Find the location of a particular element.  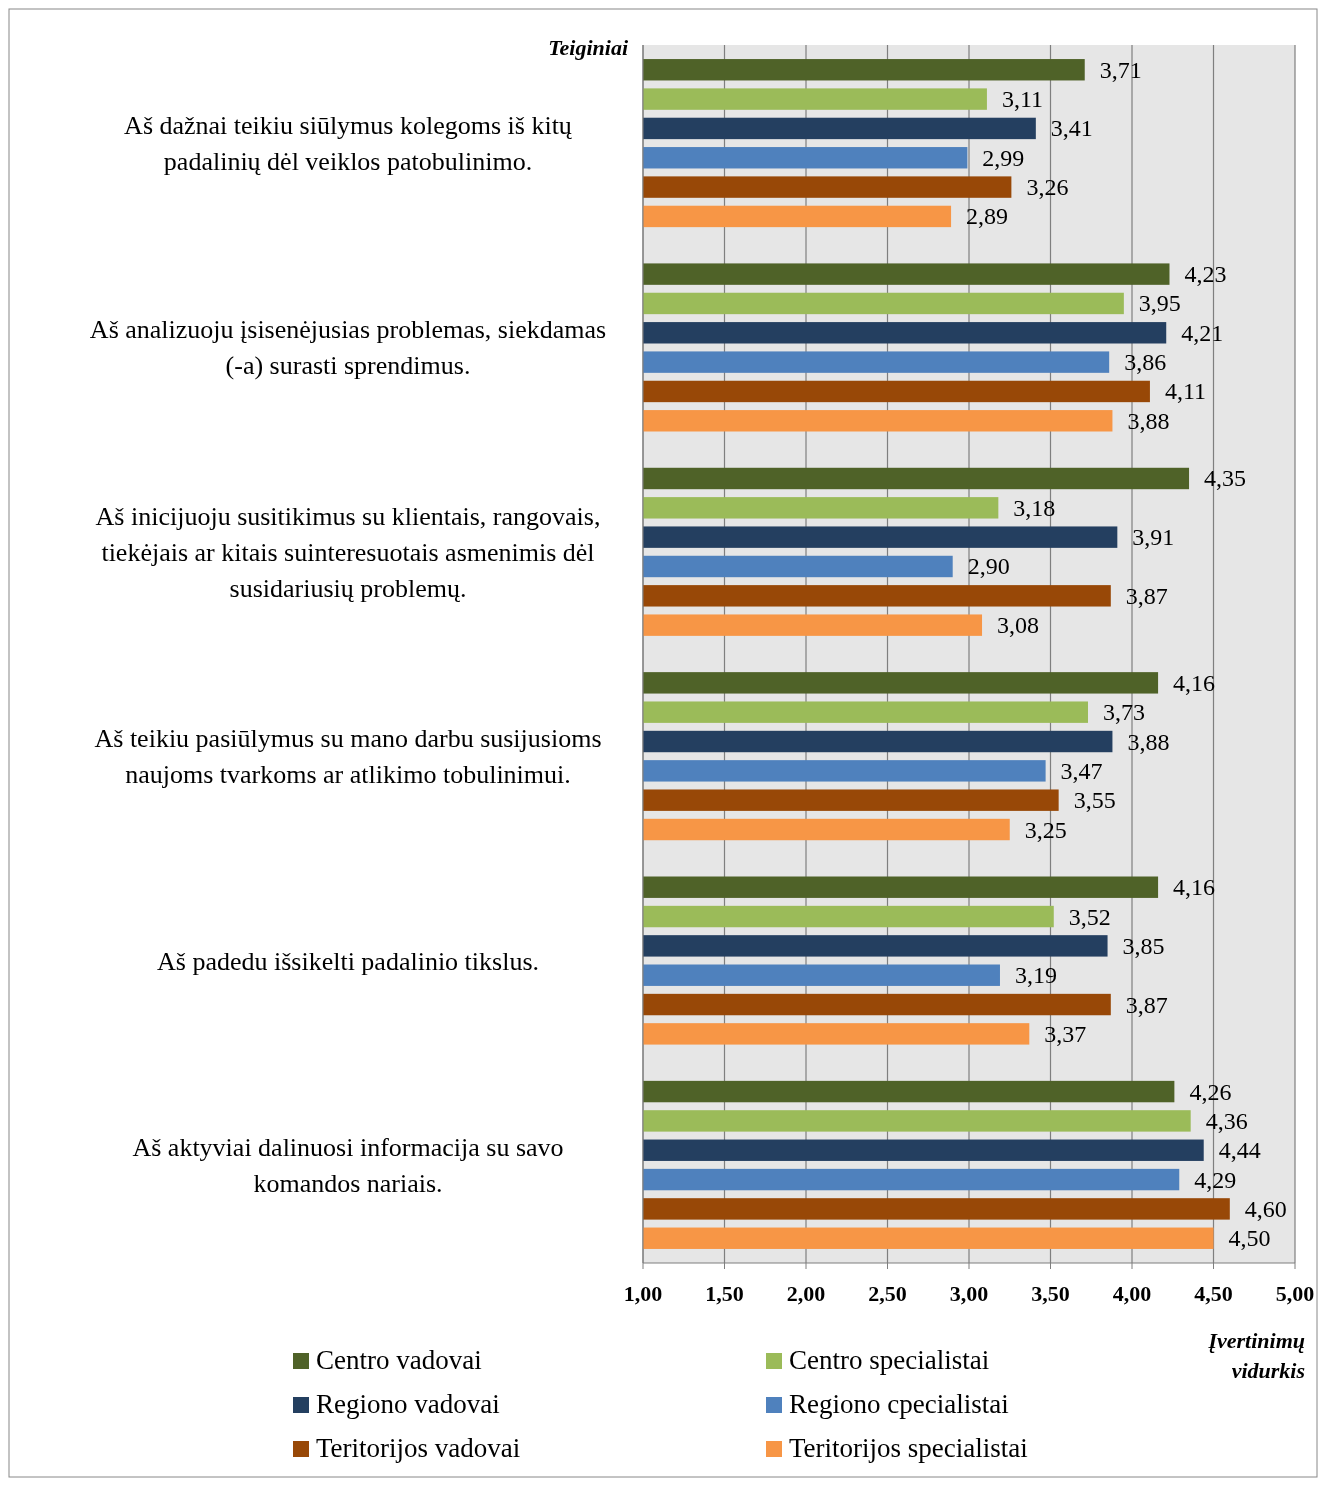

data-label: 4,60 is located at coordinates (1265, 1208).